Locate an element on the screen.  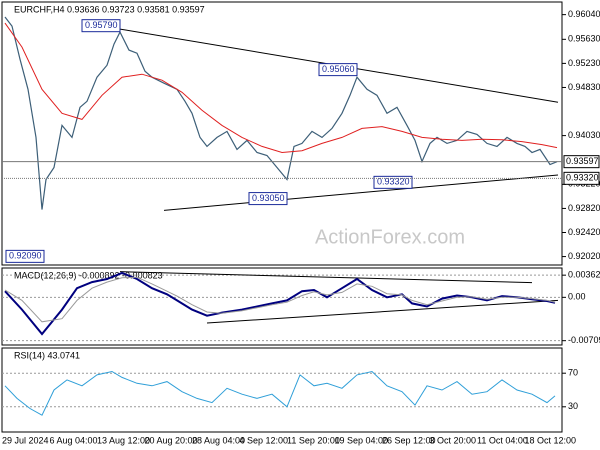
annotation-label: 0.95790 is located at coordinates (101, 25).